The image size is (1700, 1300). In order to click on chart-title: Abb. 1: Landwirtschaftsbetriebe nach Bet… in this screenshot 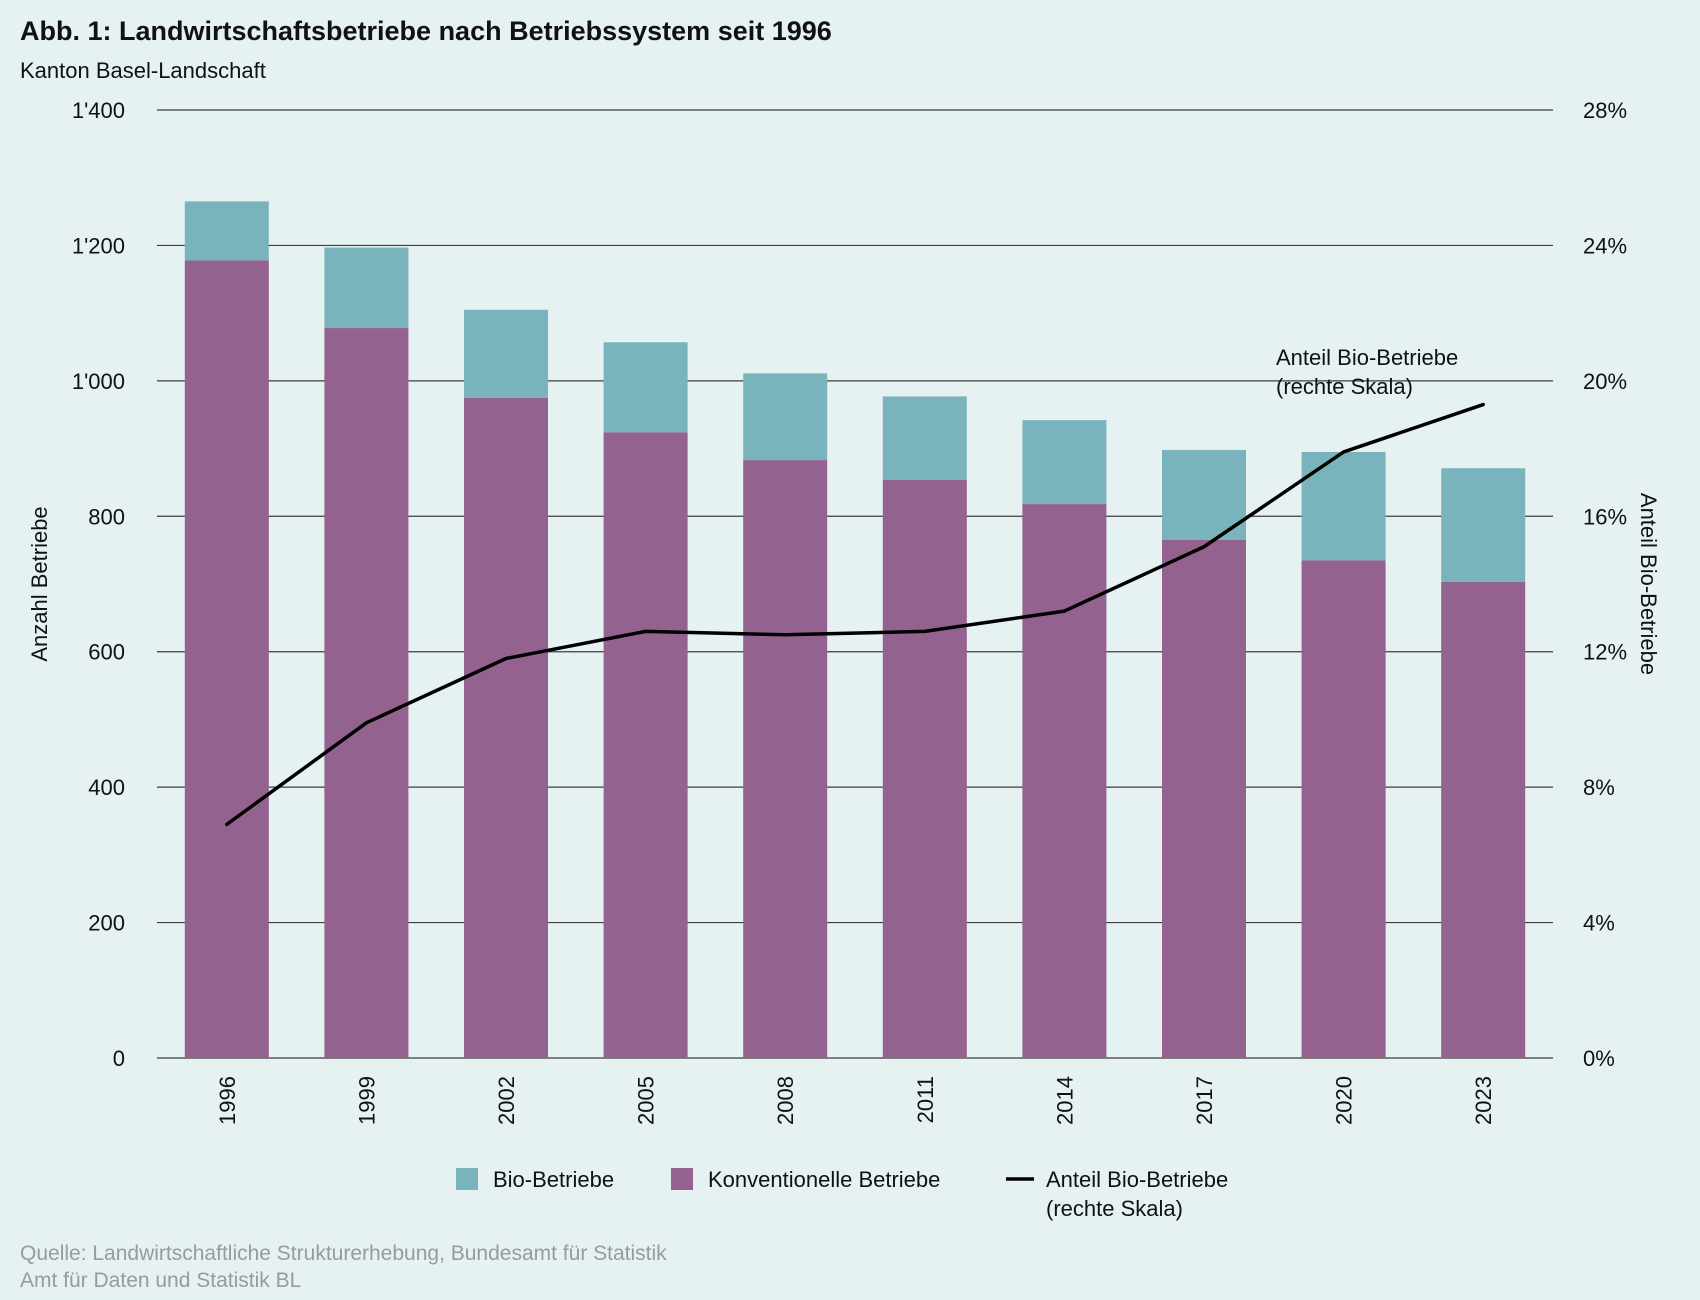, I will do `click(426, 31)`.